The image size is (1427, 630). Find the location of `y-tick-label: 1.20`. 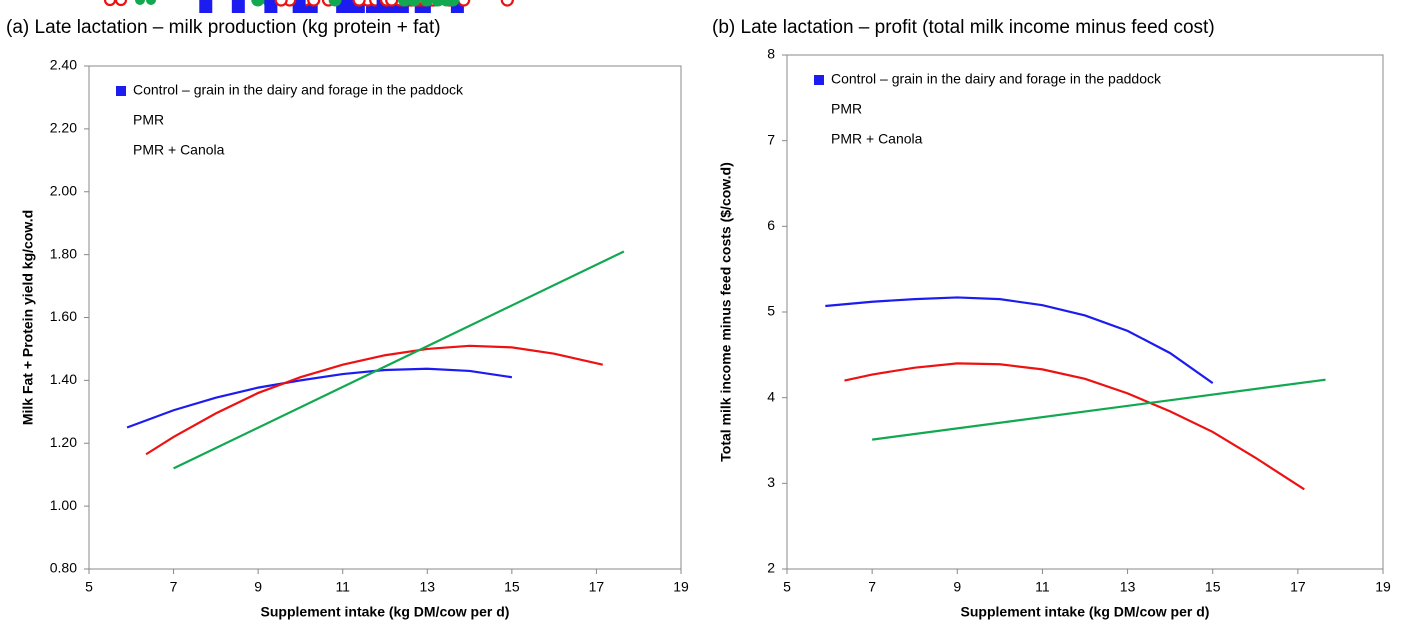

y-tick-label: 1.20 is located at coordinates (63, 442).